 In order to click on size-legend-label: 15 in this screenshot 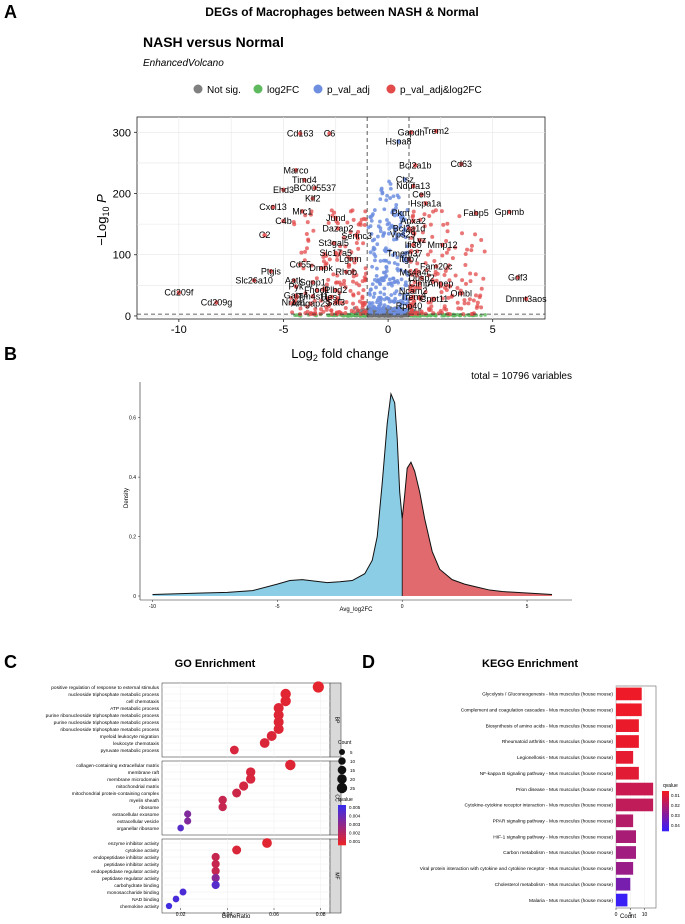, I will do `click(353, 770)`.